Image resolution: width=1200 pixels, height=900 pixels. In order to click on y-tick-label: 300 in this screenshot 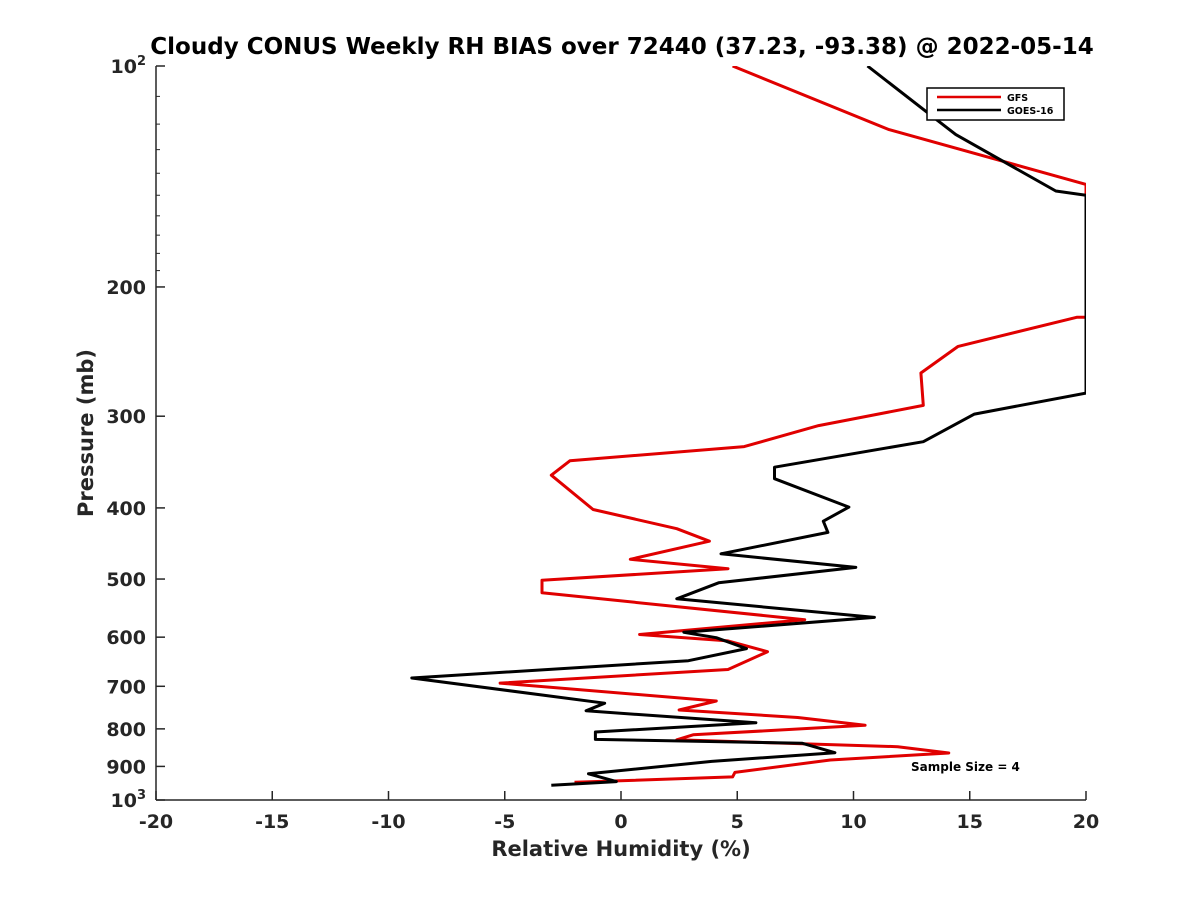, I will do `click(126, 417)`.